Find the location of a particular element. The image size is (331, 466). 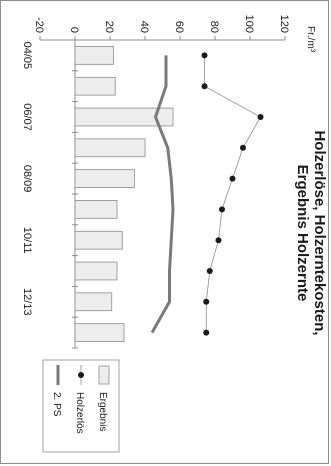

legend-label: Ergebnis is located at coordinates (102, 411).